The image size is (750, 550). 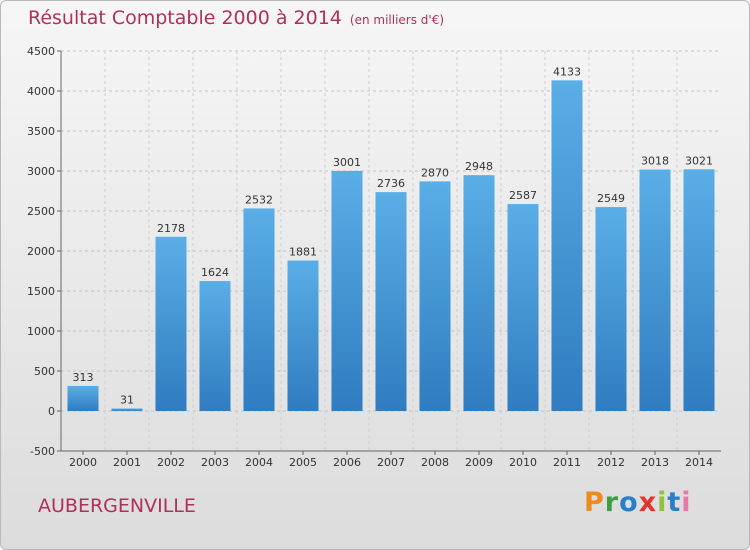 I want to click on x-tick-label: 2005, so click(x=303, y=462).